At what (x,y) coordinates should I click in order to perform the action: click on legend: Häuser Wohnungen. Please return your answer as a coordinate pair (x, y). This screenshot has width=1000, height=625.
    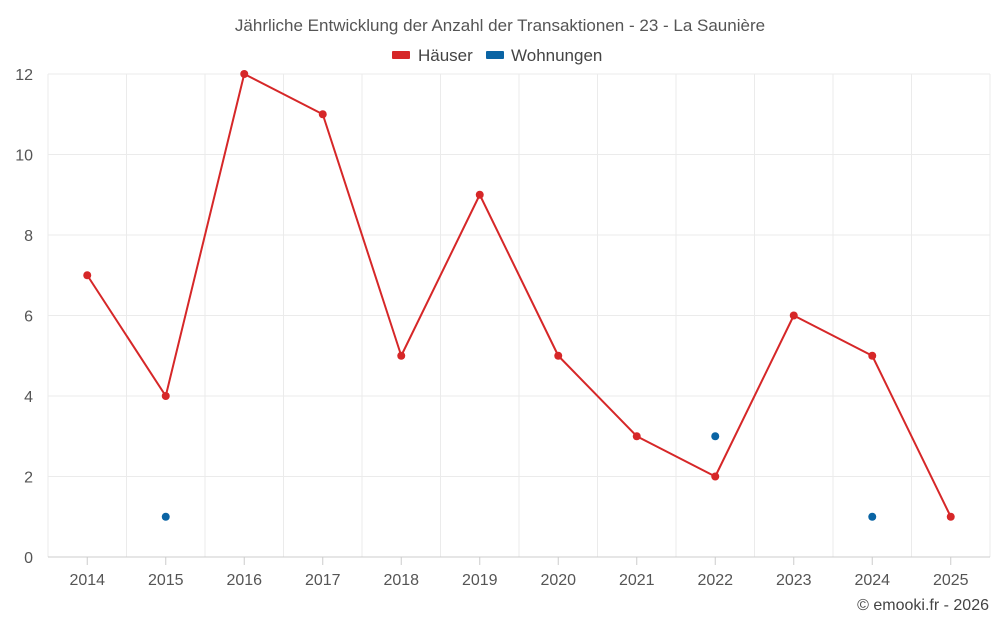
    Looking at the image, I should click on (497, 55).